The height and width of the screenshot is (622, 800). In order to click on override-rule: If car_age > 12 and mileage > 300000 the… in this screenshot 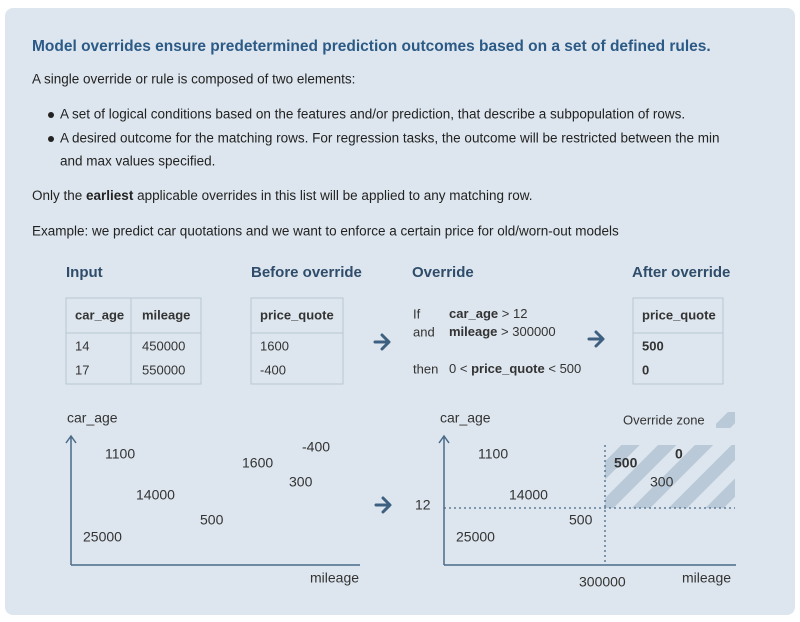, I will do `click(497, 341)`.